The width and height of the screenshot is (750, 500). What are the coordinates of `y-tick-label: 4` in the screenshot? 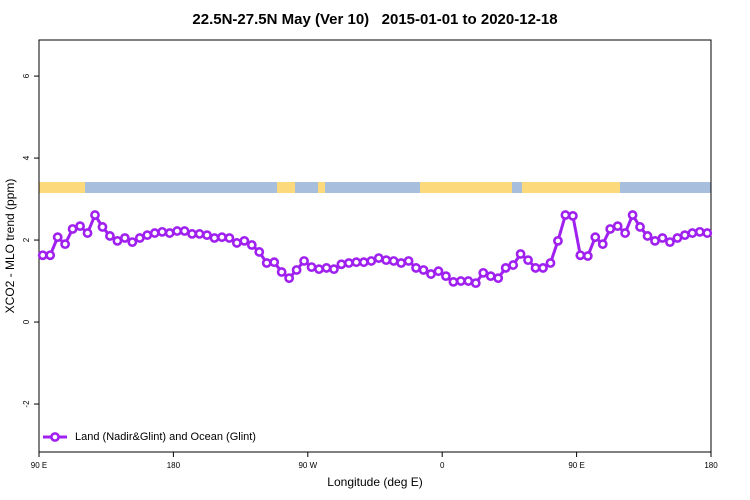 It's located at (26, 157).